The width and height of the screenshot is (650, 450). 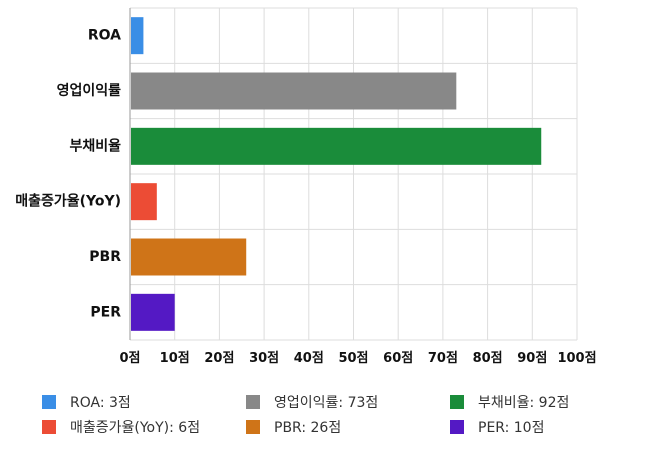 I want to click on category-label-3: 매출증가율(YoY), so click(x=68, y=201).